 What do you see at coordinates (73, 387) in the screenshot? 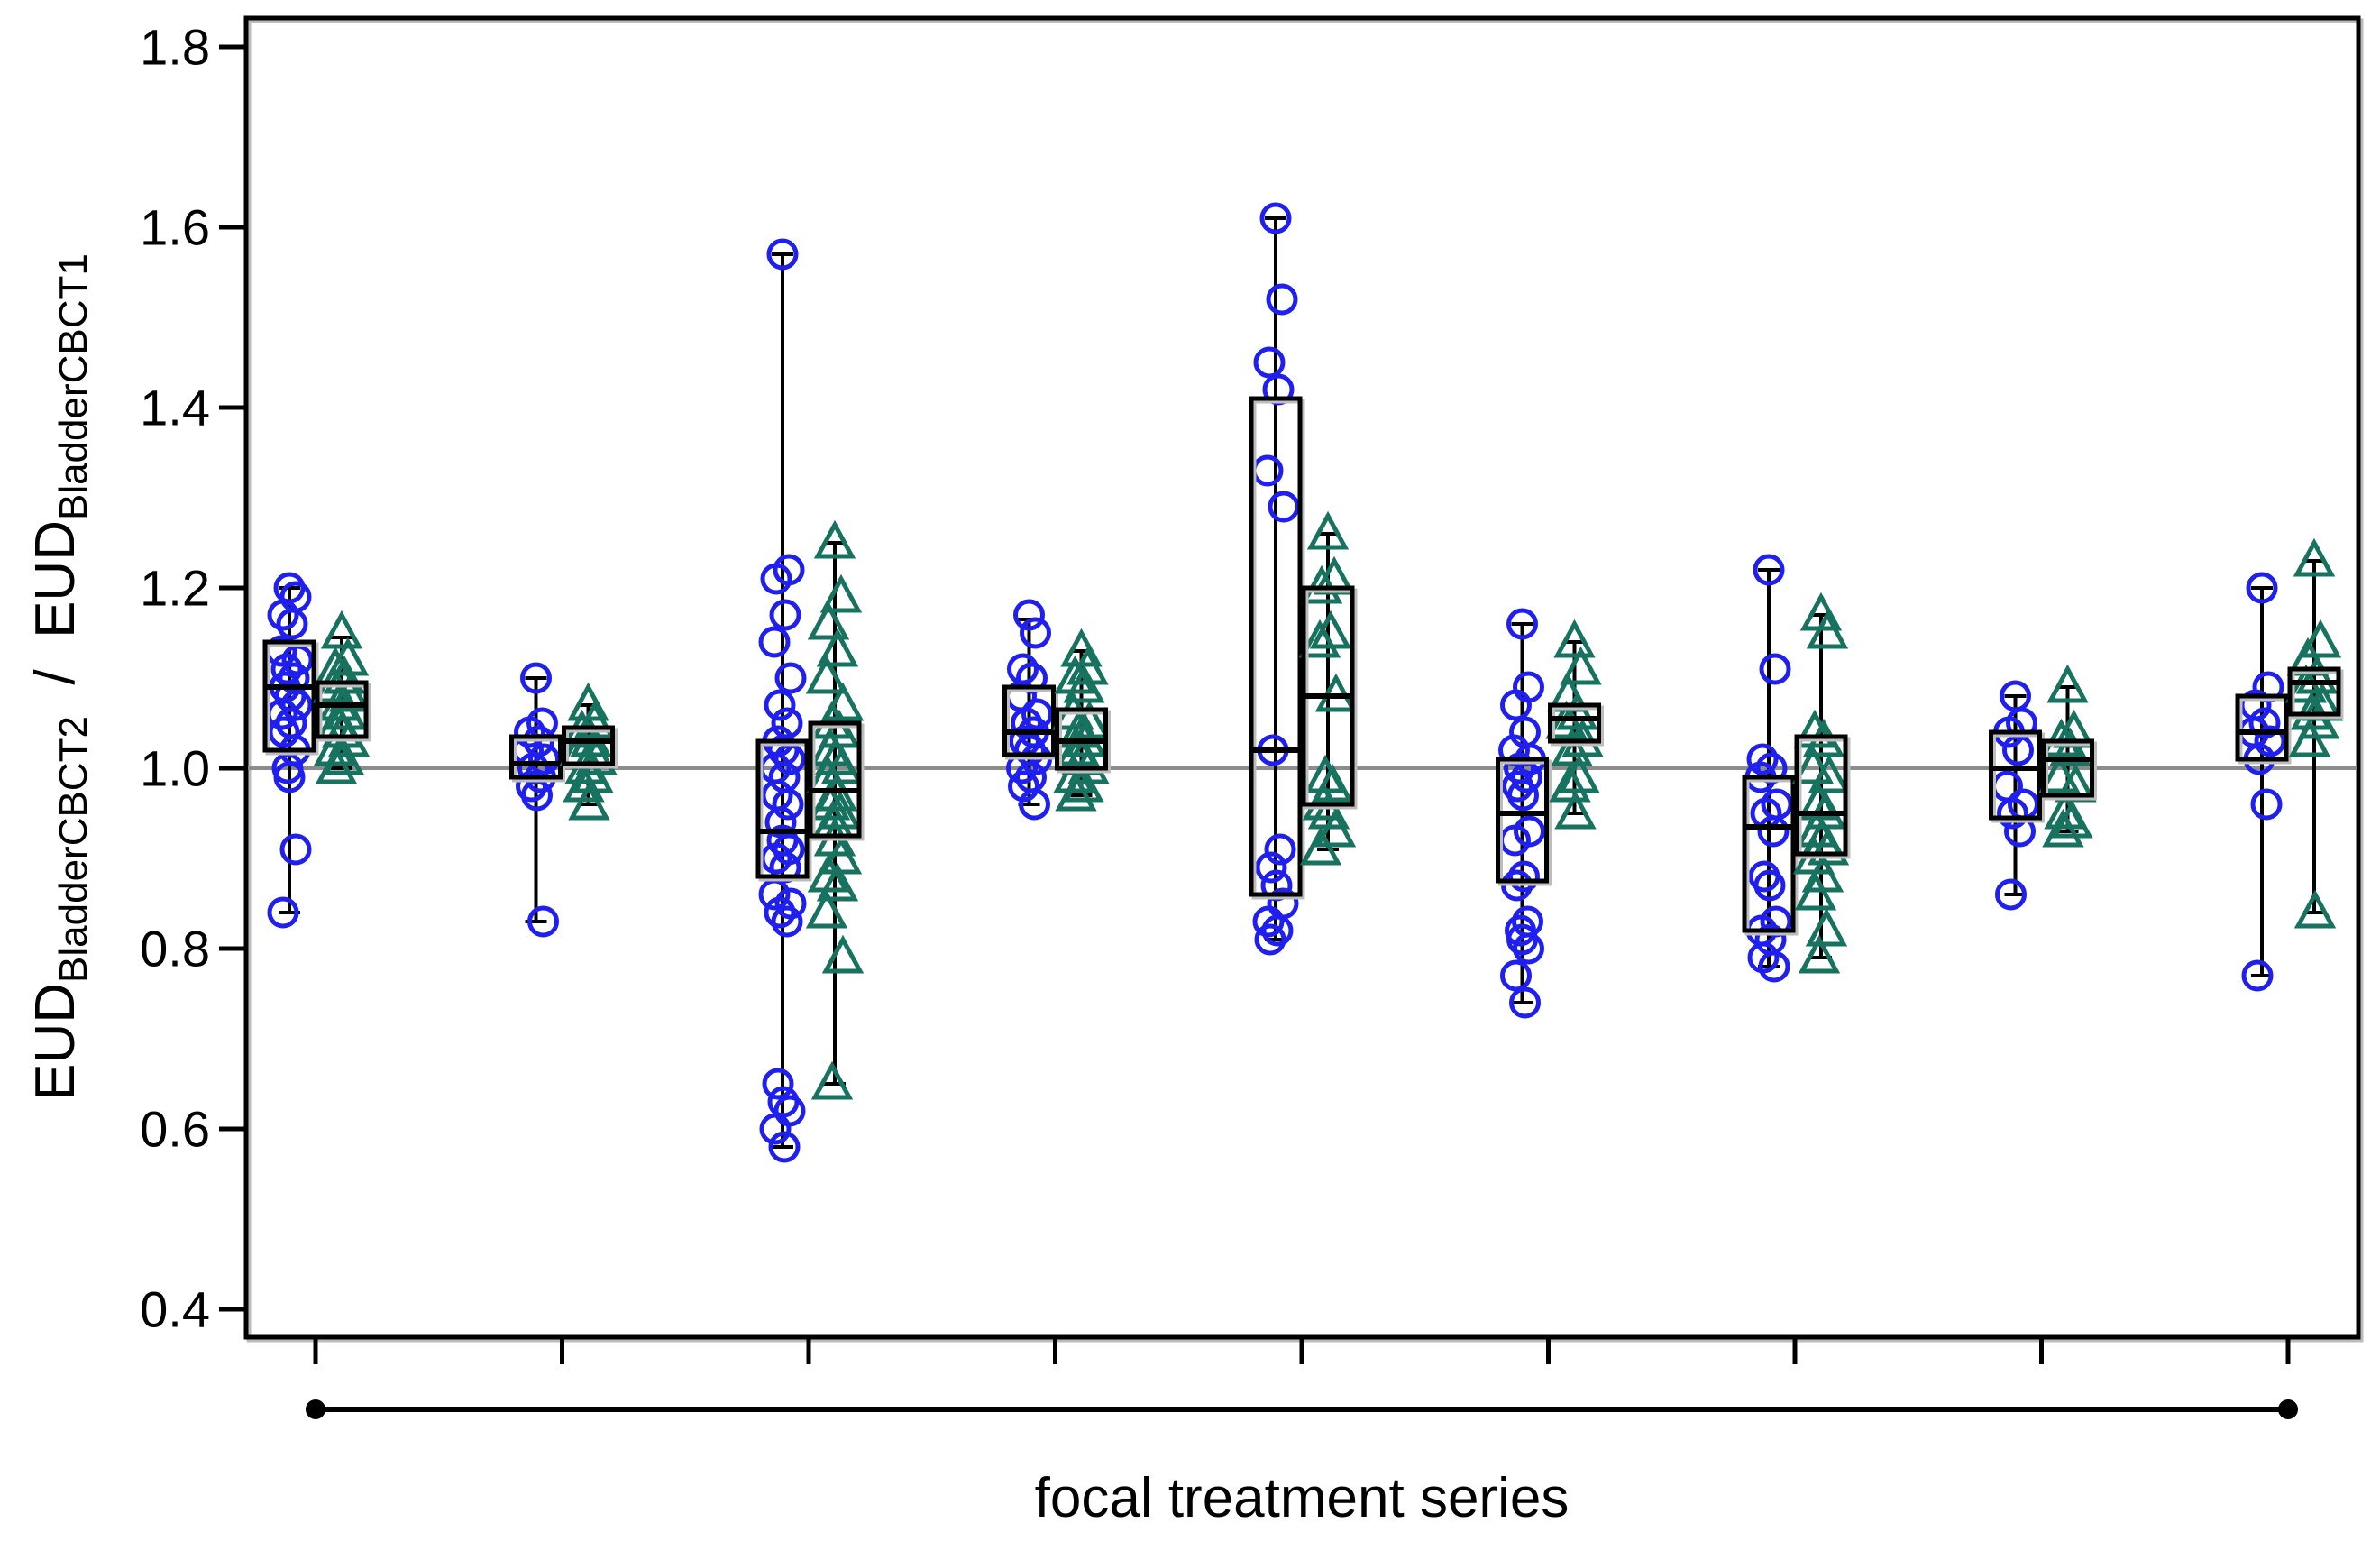
I see `y-axis-label-subscript: BladderCBCT1` at bounding box center [73, 387].